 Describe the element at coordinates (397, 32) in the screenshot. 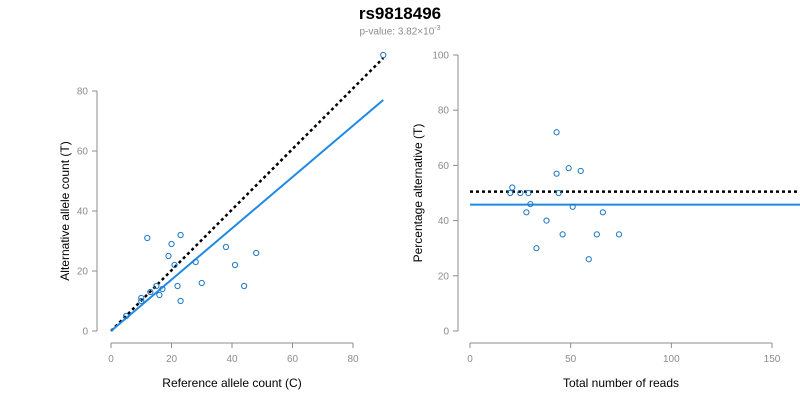

I see `p-value-text: p-value: 3.82×10` at that location.